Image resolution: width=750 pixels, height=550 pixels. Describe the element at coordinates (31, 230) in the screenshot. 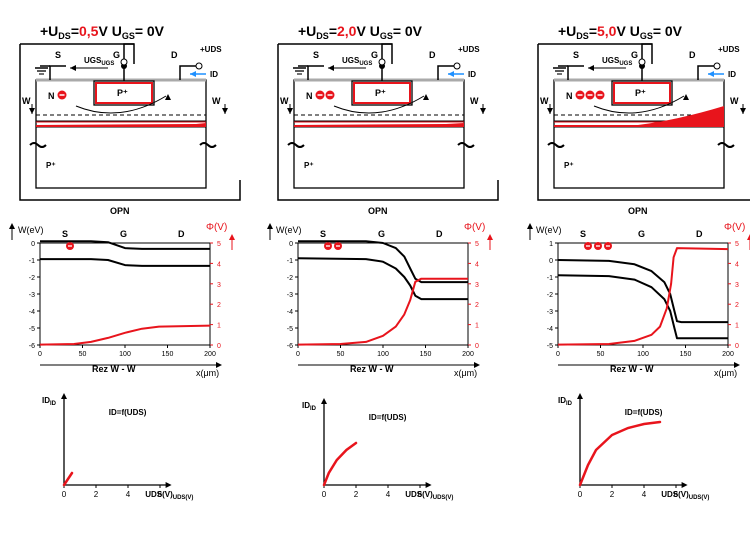

I see `w-axis-label: W(eV)` at that location.